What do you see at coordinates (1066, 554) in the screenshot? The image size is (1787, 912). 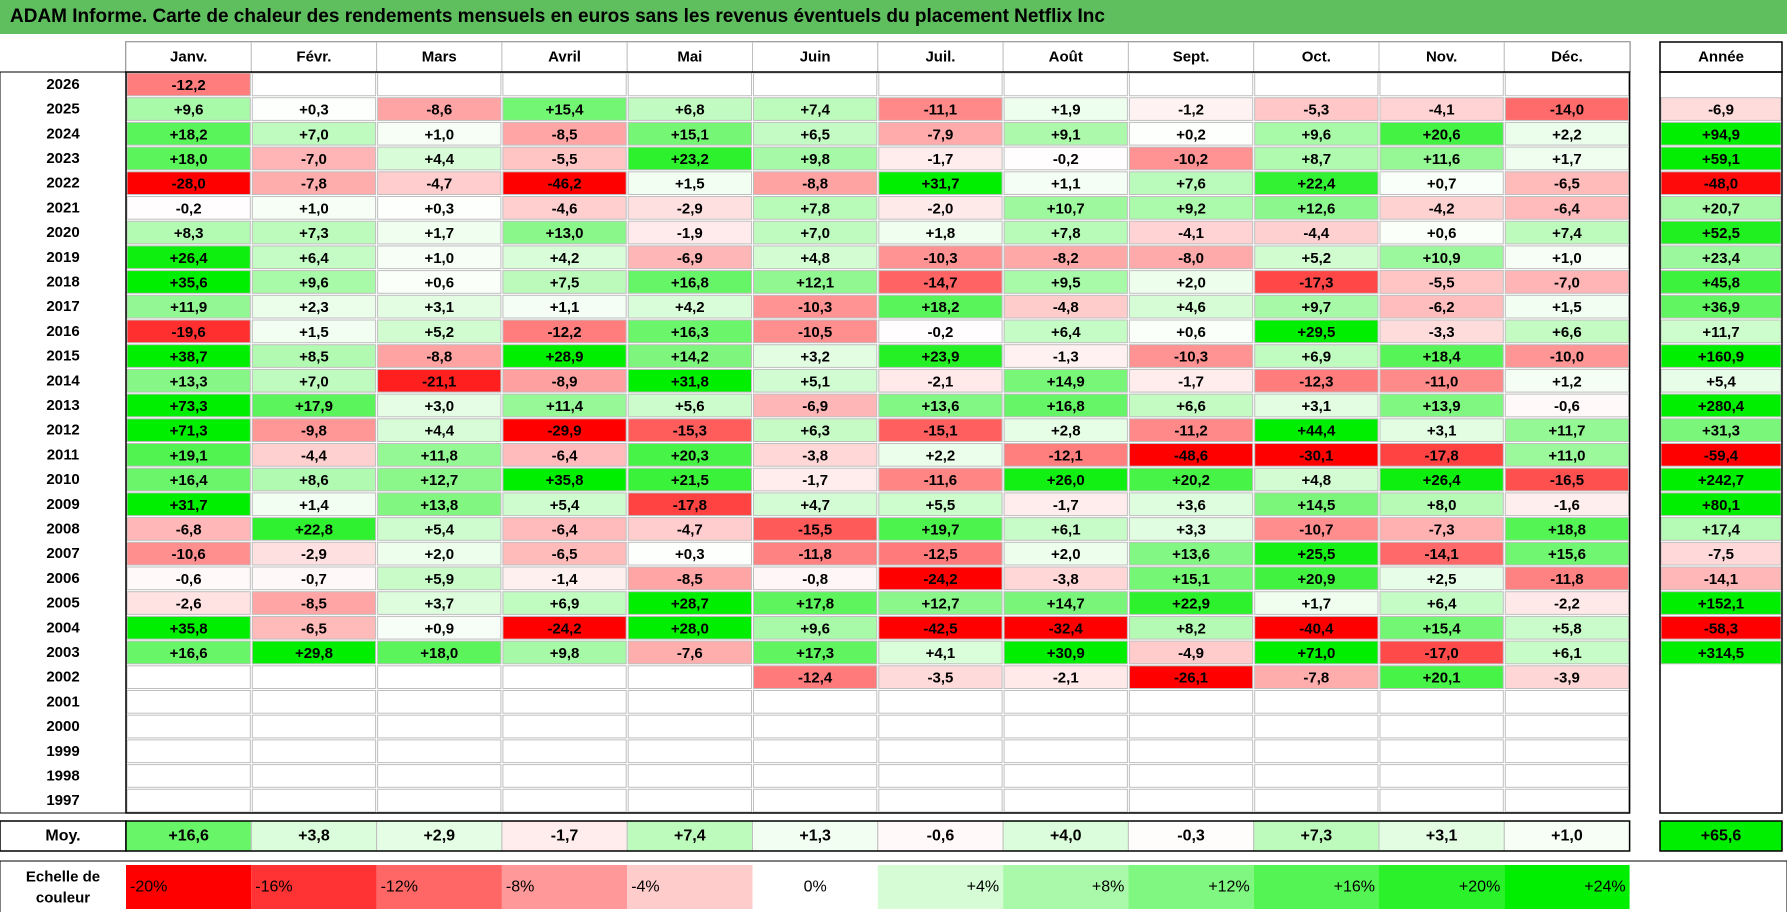 I see `heatmap-cell-value: +2,0` at bounding box center [1066, 554].